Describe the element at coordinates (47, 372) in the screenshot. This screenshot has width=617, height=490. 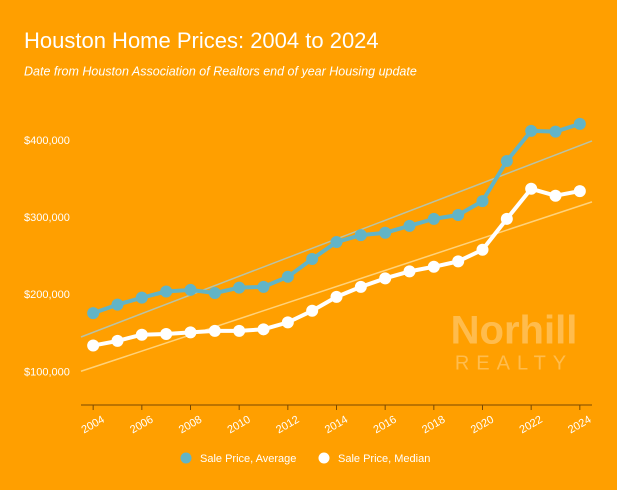
I see `y-tick-label: $100,000` at that location.